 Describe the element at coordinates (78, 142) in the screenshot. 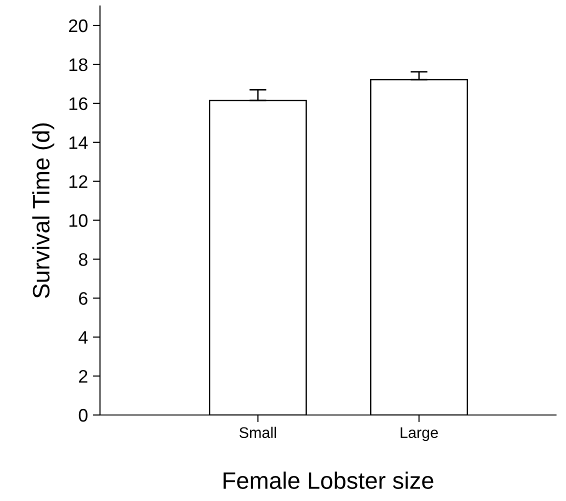

I see `y-tick-label: 14` at that location.